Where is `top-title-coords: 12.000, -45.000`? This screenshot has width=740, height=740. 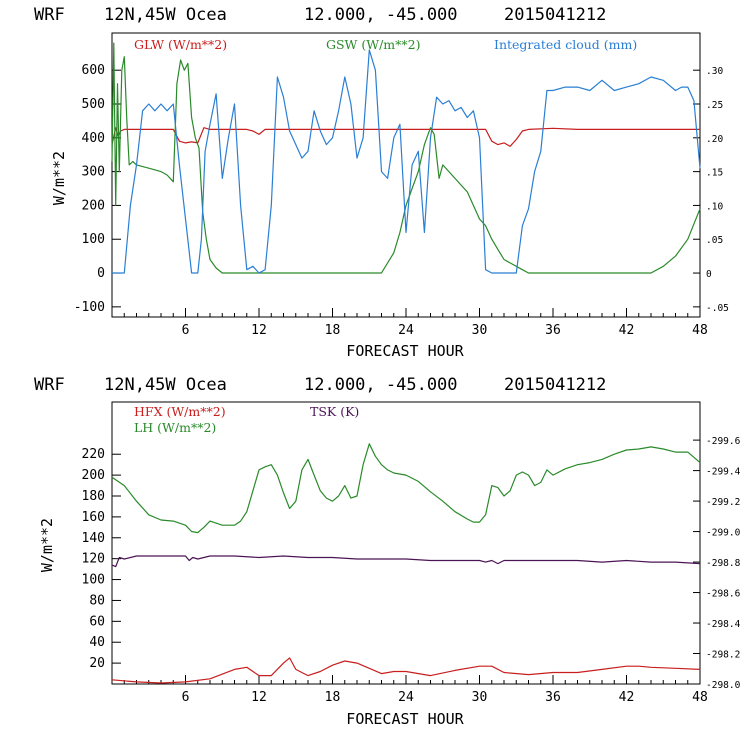
top-title-coords: 12.000, -45.000 is located at coordinates (381, 15).